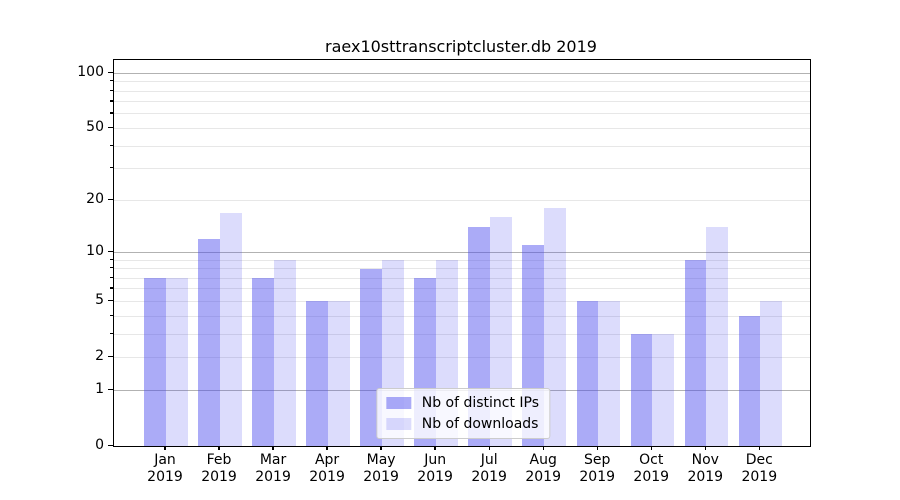  I want to click on x-tick-label-may: May 2019, so click(381, 468).